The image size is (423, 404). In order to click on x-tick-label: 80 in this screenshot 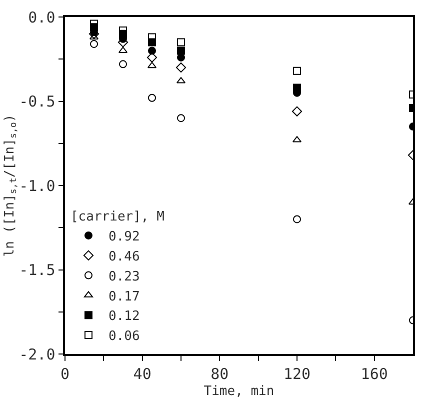, I will do `click(219, 373)`.